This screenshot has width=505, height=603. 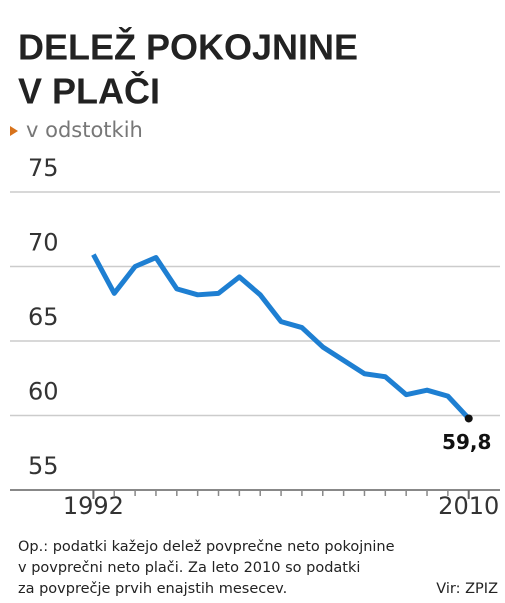 I want to click on y-tick-label: 60, so click(x=43, y=392).